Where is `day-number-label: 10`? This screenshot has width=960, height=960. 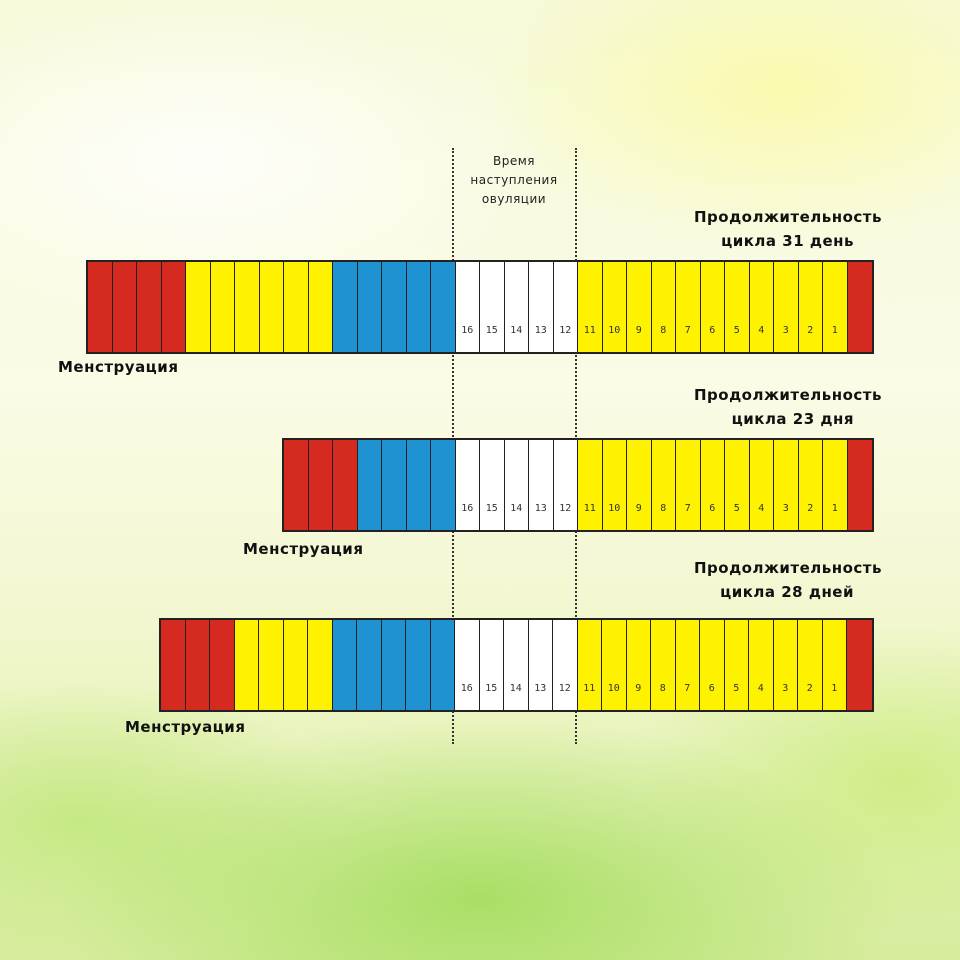 day-number-label: 10 is located at coordinates (614, 508).